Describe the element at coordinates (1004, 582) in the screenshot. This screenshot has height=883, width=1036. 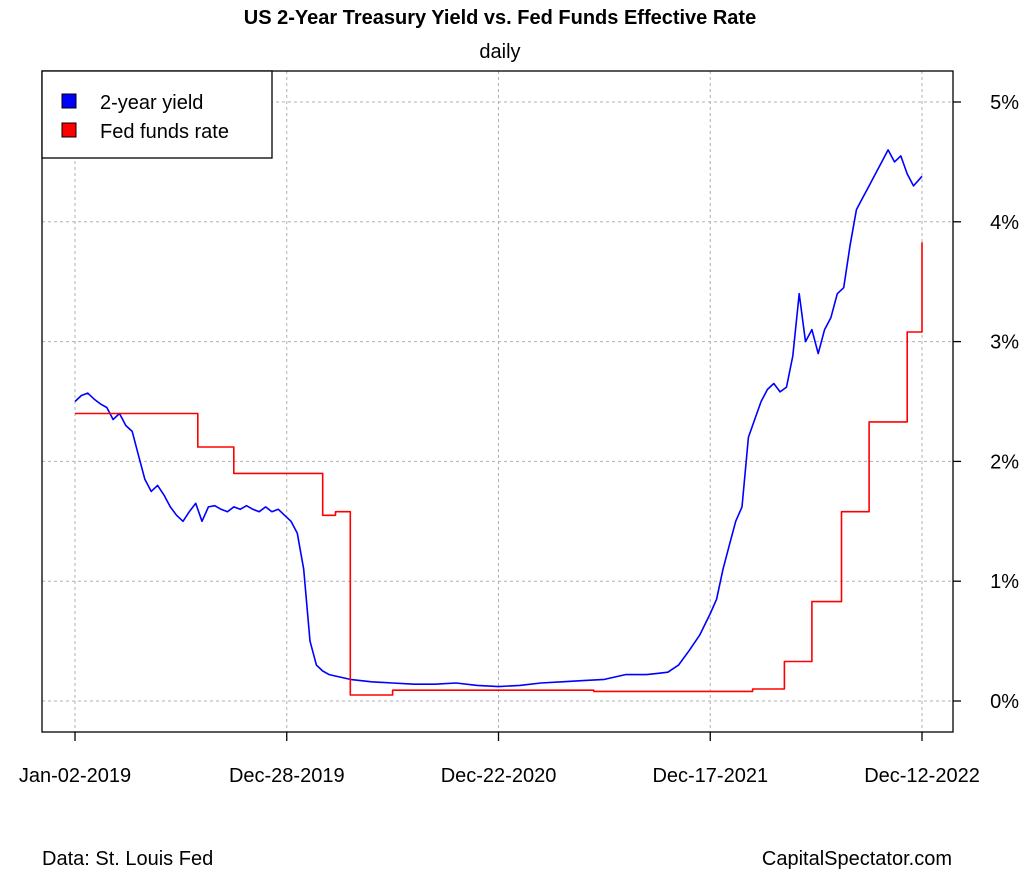
I see `y-tick-label: 1%` at that location.